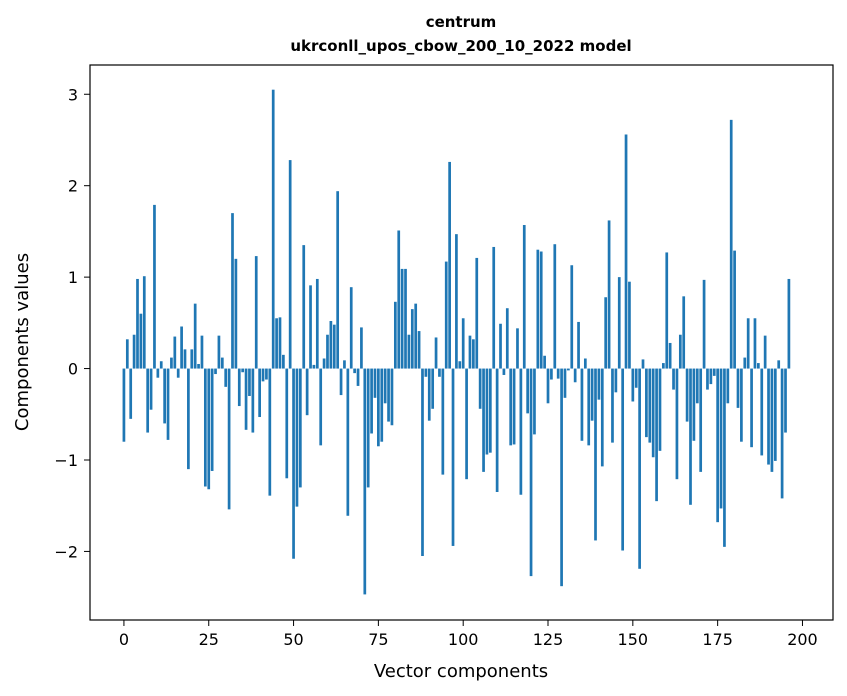 This screenshot has height=696, width=847. I want to click on y-tick-label--1: −1, so click(66, 460).